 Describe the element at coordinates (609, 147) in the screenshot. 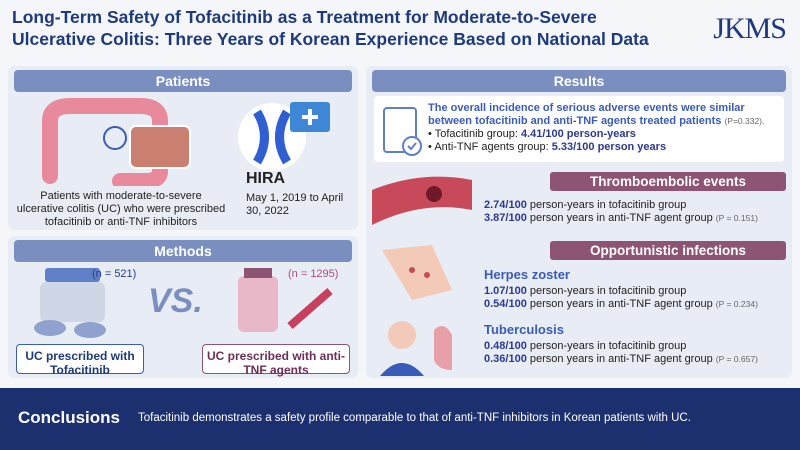

I see `bullet-value: 5.33/100 person years` at that location.